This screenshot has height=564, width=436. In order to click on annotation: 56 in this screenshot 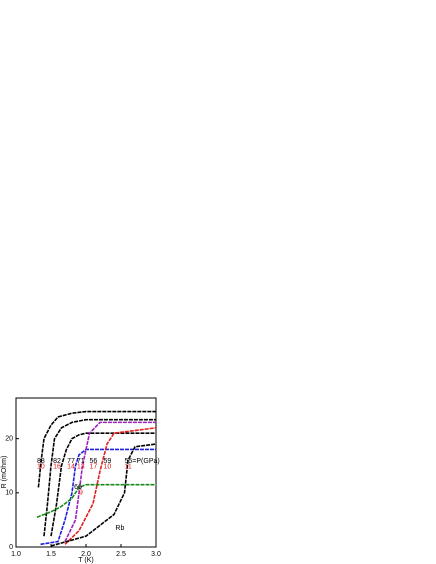, I will do `click(94, 461)`.